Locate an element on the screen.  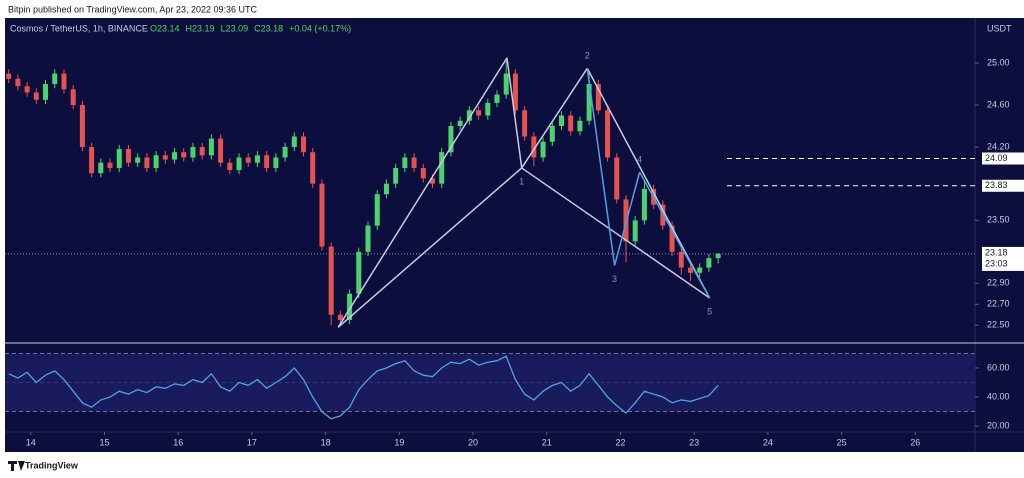
y-tick-label: 40.00 is located at coordinates (998, 396).